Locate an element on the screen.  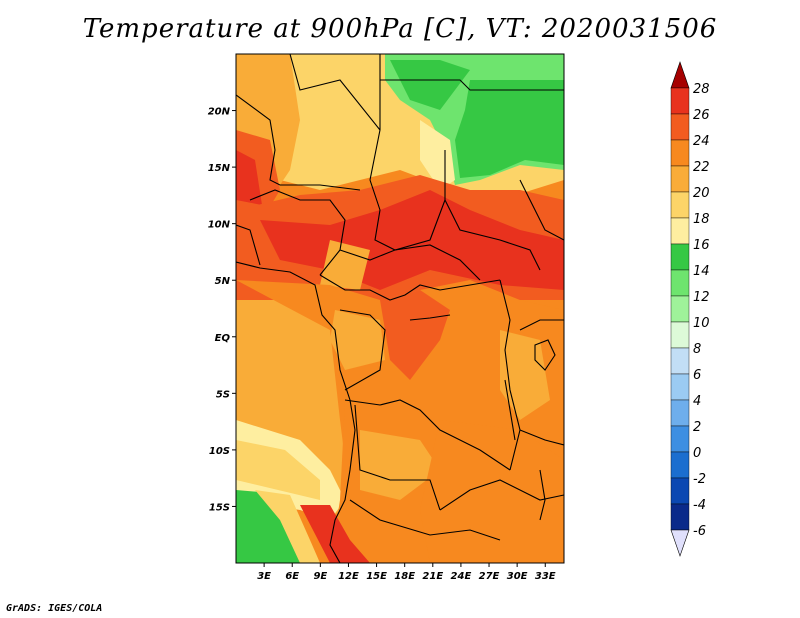
colorbar-label: -4 is located at coordinates (699, 505).